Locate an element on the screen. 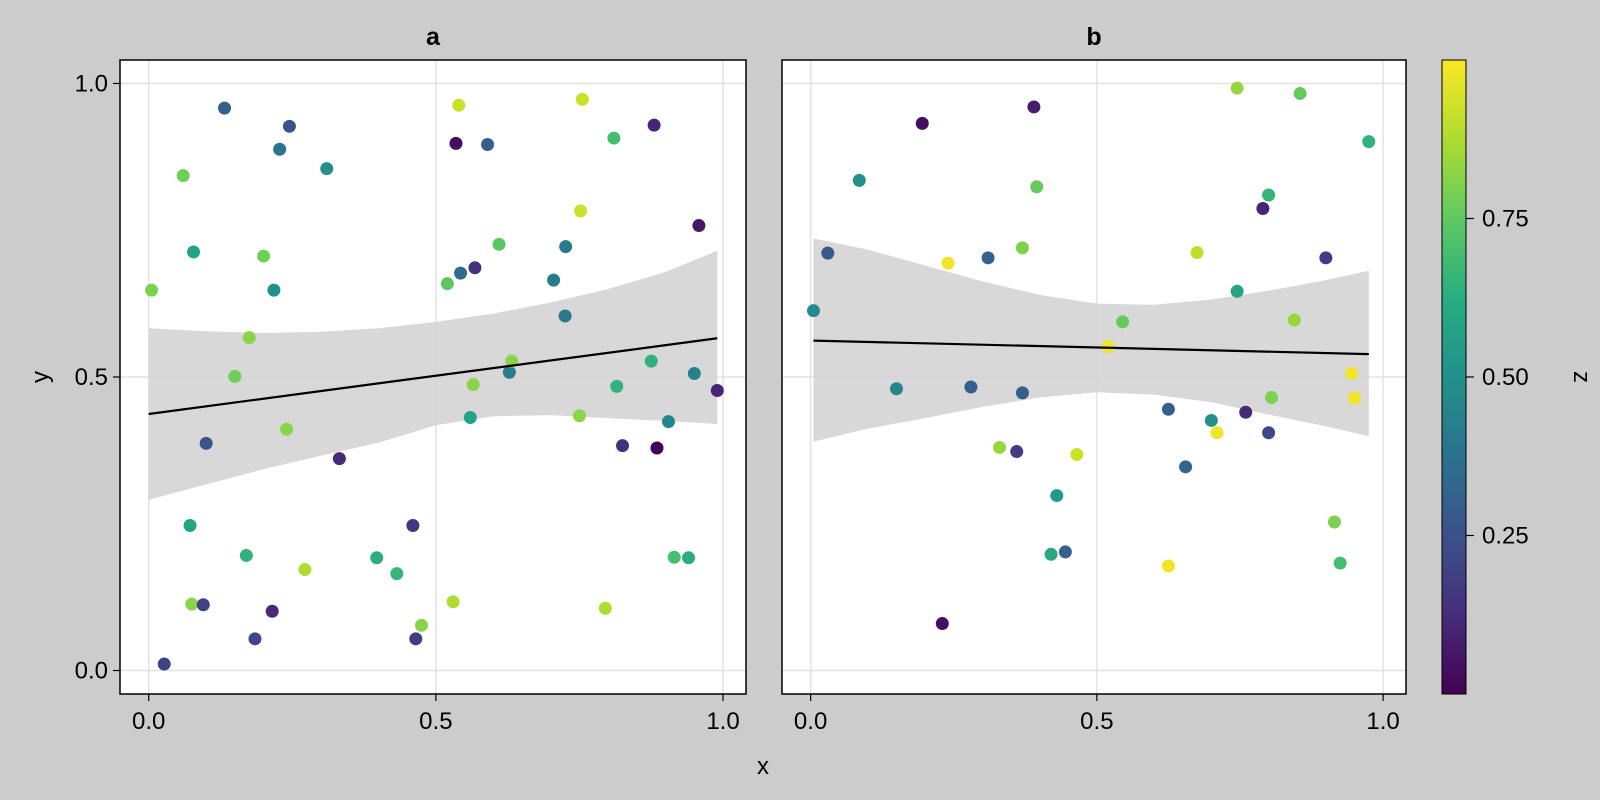 This screenshot has height=800, width=1600. panel-b-title: b is located at coordinates (1093, 37).